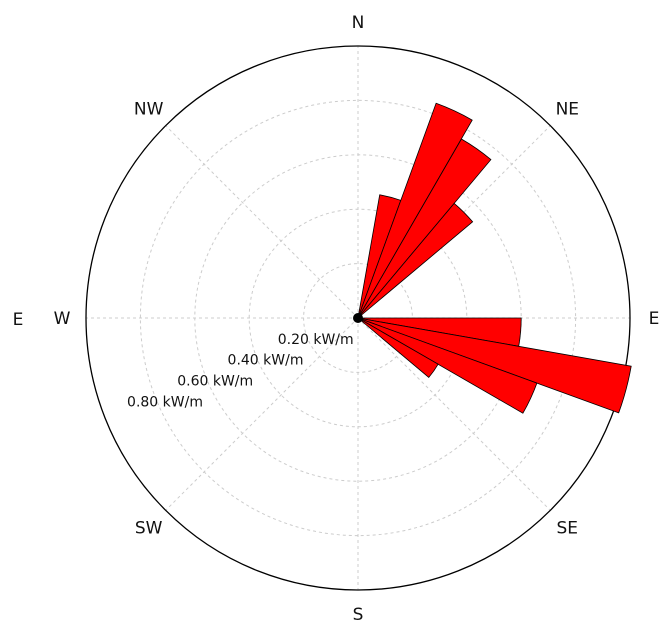 Image resolution: width=663 pixels, height=626 pixels. What do you see at coordinates (316, 340) in the screenshot?
I see `radial-label-1: 0.20 kW/m` at bounding box center [316, 340].